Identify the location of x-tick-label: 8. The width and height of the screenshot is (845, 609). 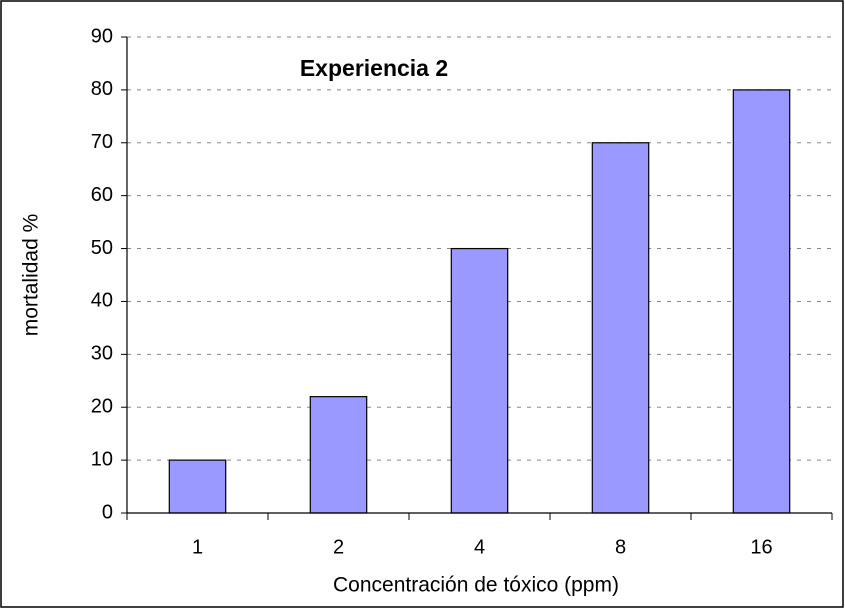
(620, 547).